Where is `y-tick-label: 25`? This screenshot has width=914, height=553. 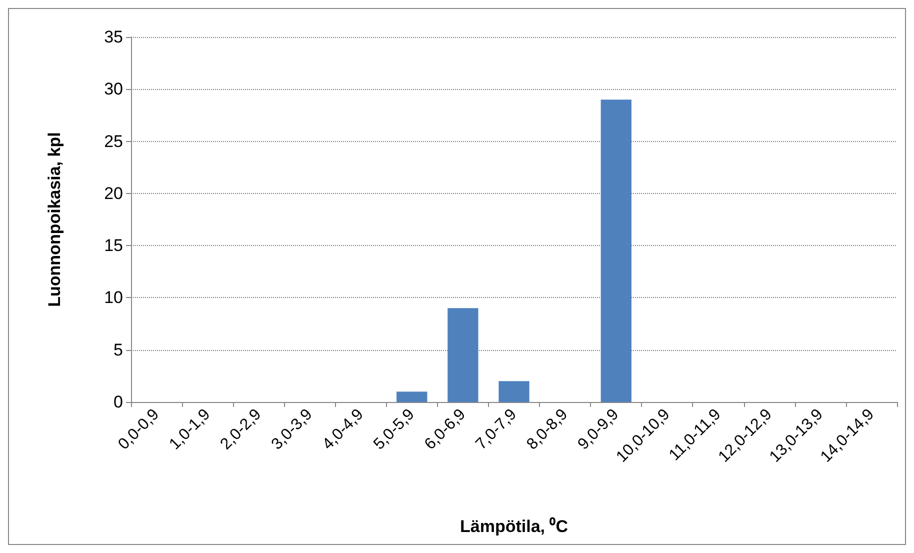 y-tick-label: 25 is located at coordinates (113, 141).